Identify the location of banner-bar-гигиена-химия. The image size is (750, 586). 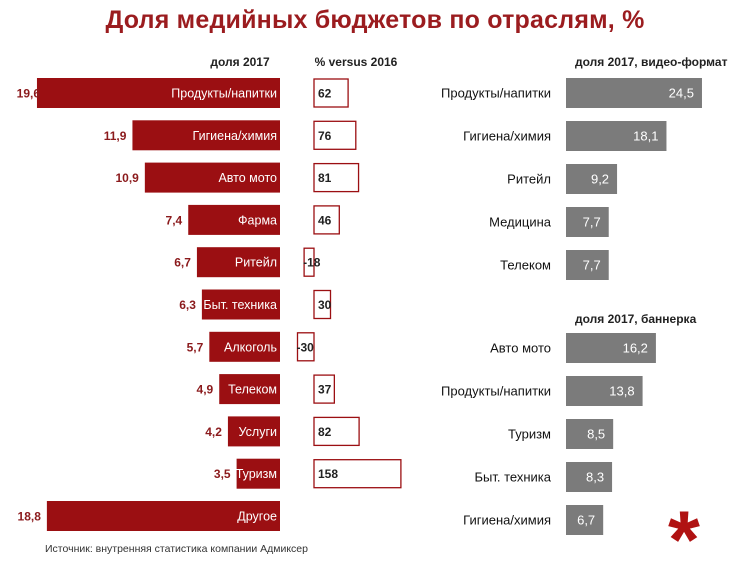
(585, 520).